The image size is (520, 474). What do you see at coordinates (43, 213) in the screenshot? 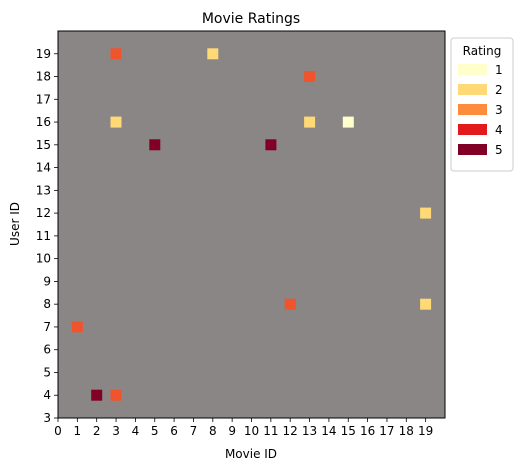
I see `y-tick-label: 12` at bounding box center [43, 213].